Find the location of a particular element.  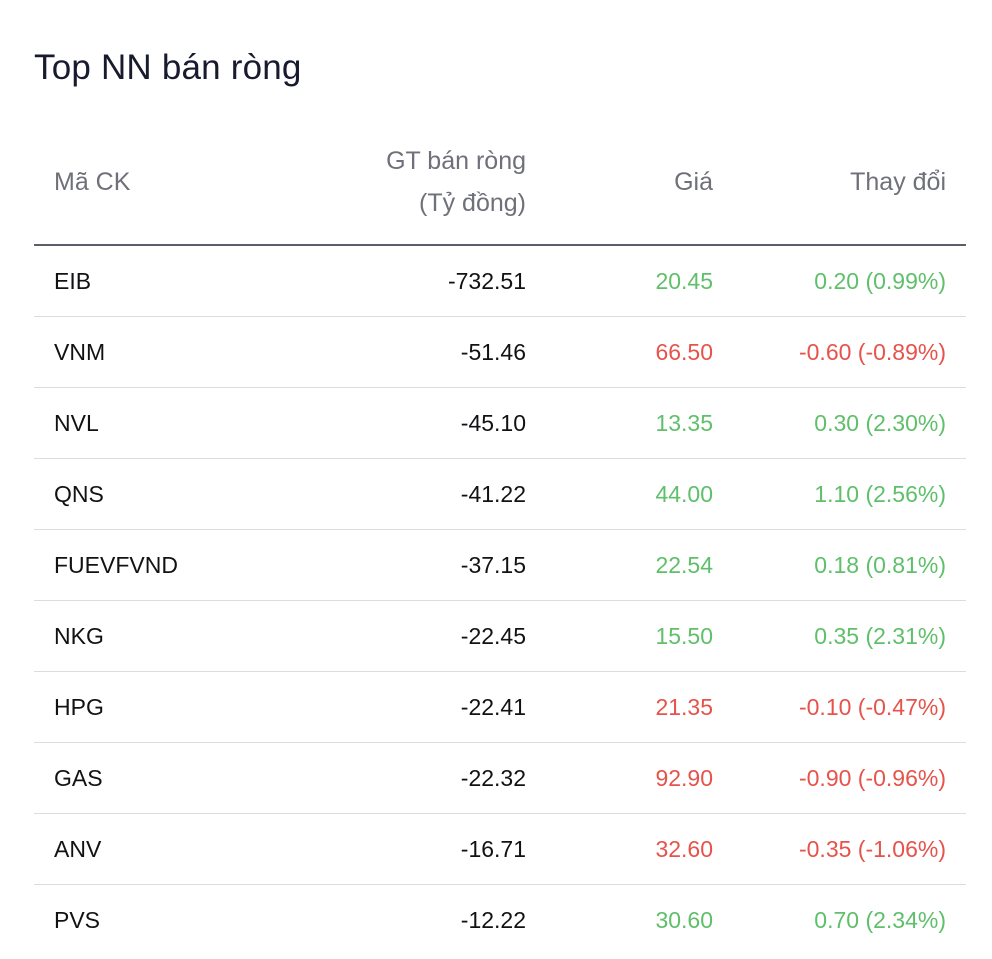

table-row: GAS -22.32 92.90 -0.90 (-0.96%) is located at coordinates (500, 778).